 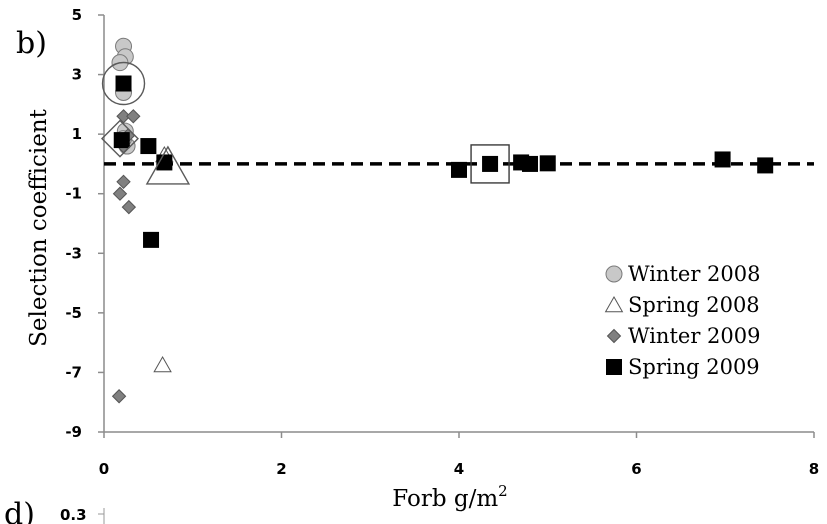 I want to click on legend-marker-spring-2009, so click(x=614, y=367).